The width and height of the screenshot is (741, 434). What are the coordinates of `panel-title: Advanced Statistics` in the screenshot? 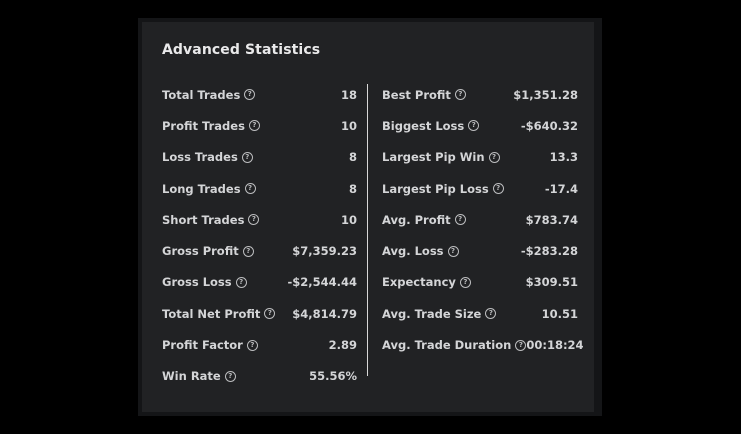 It's located at (241, 50).